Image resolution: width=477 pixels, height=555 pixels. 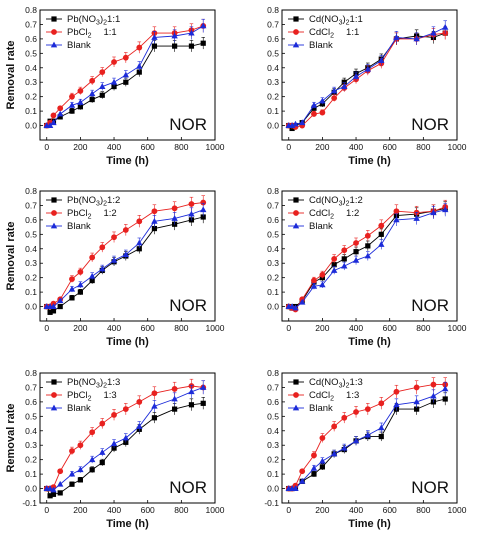 What do you see at coordinates (334, 396) in the screenshot?
I see `legend-label: CdCl2 1:3` at bounding box center [334, 396].